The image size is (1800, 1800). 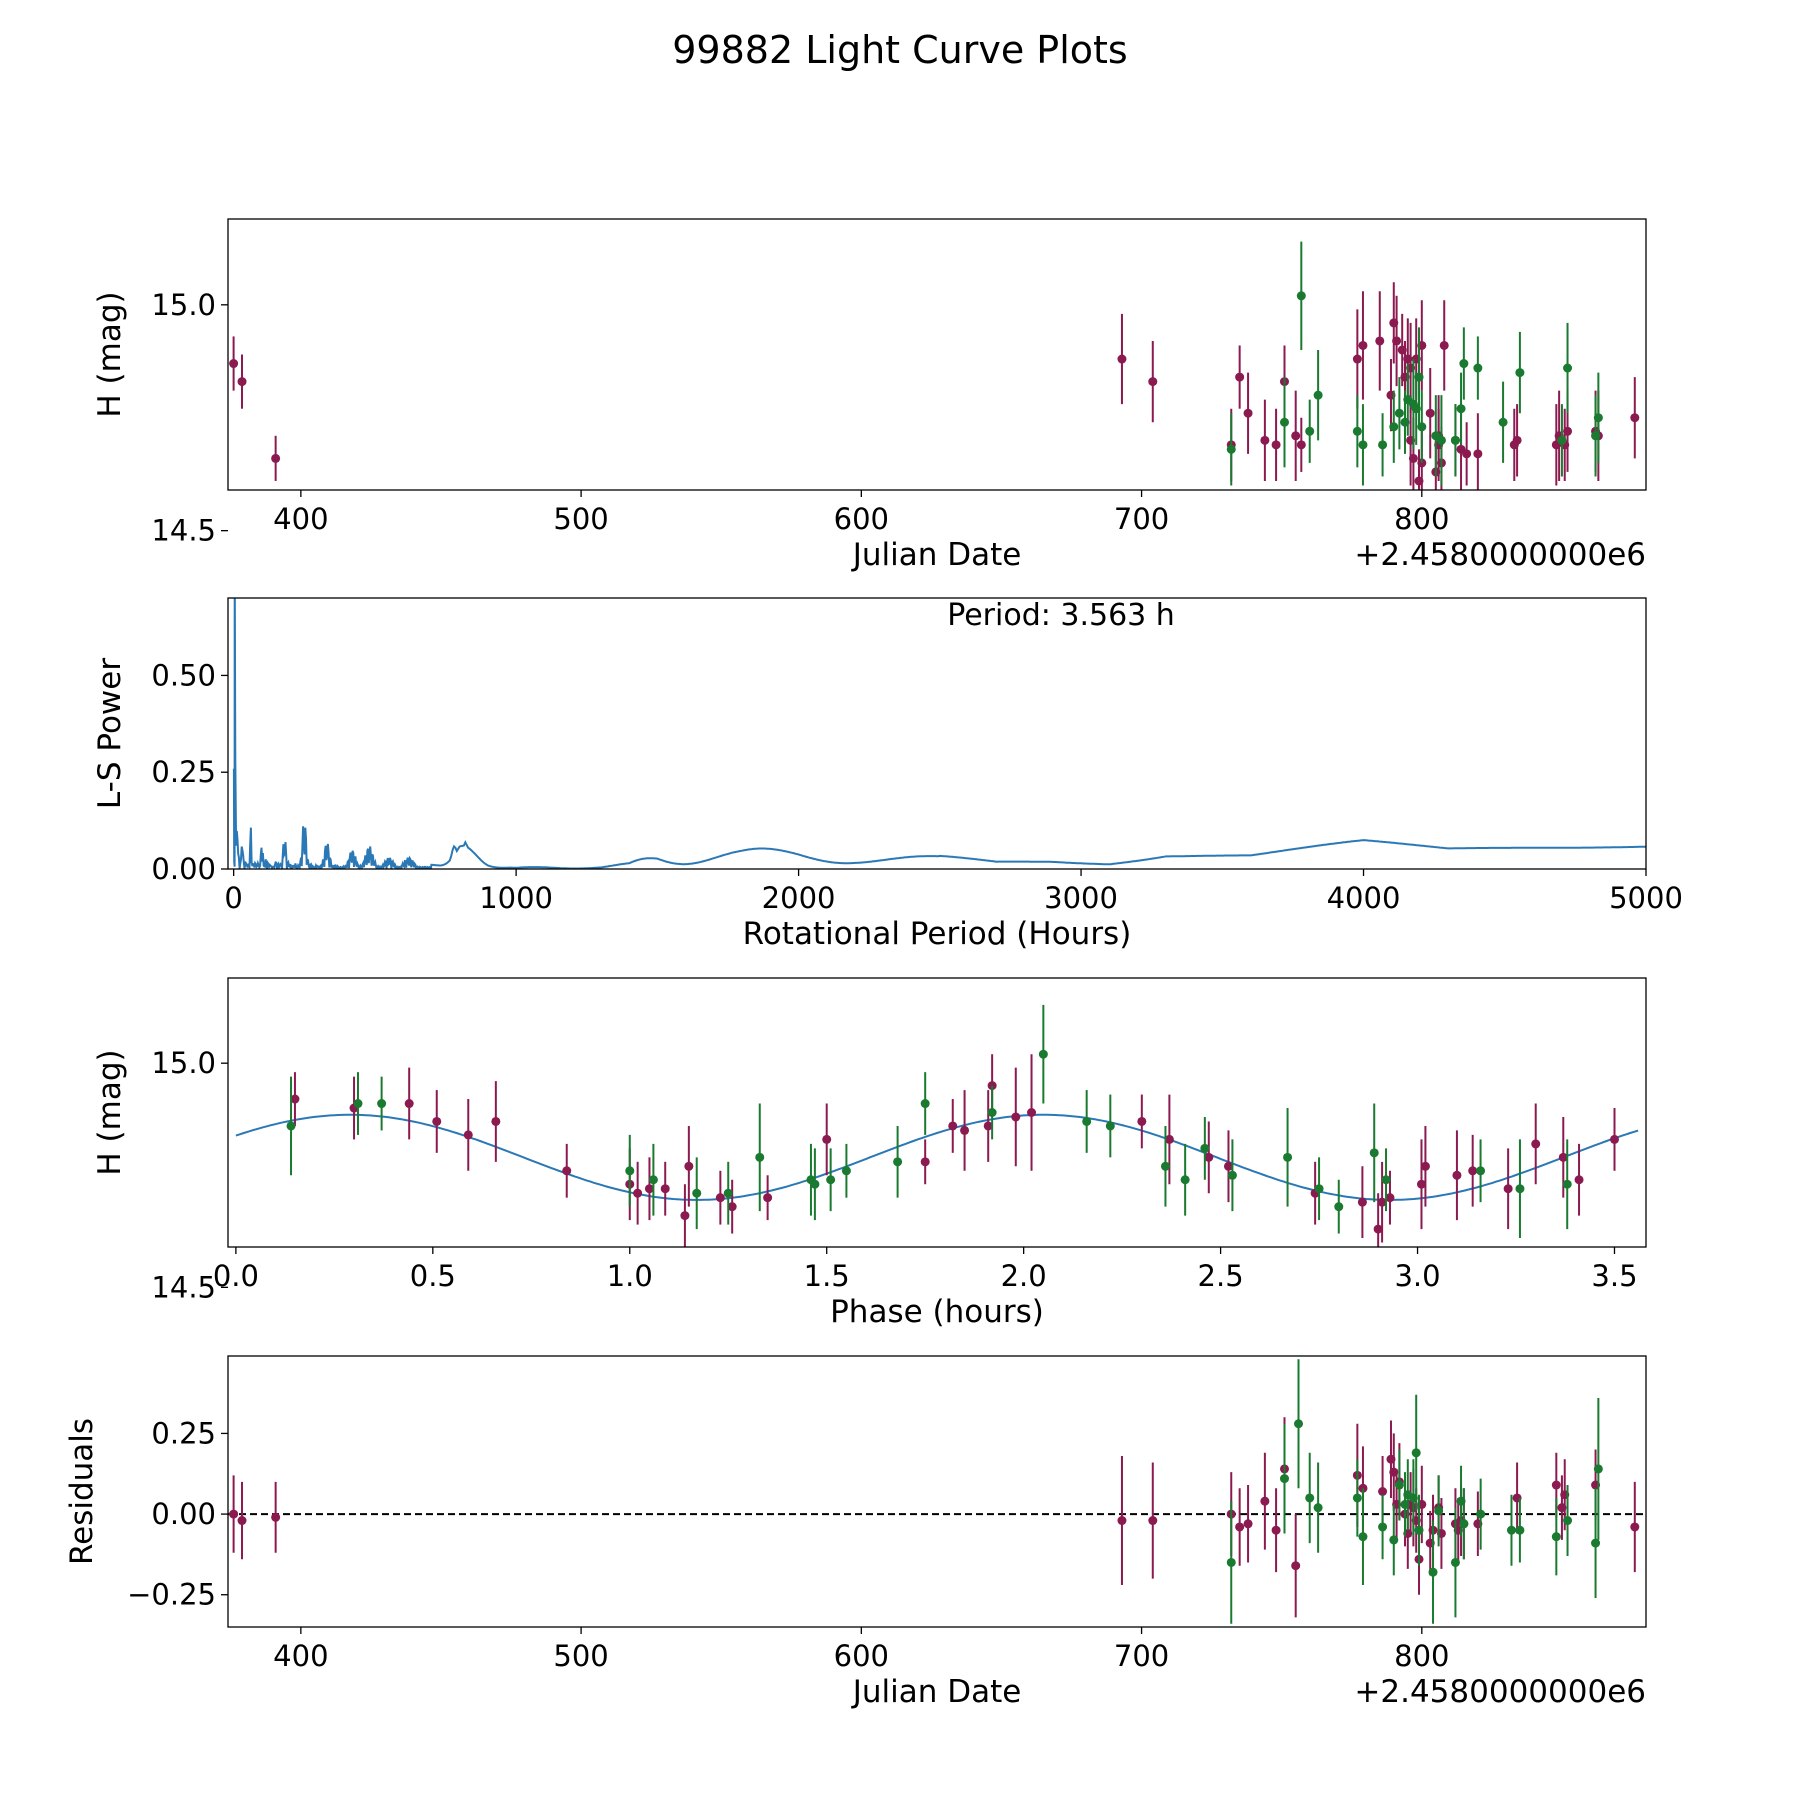 I want to click on x-tick-label: 0.5, so click(x=433, y=1276).